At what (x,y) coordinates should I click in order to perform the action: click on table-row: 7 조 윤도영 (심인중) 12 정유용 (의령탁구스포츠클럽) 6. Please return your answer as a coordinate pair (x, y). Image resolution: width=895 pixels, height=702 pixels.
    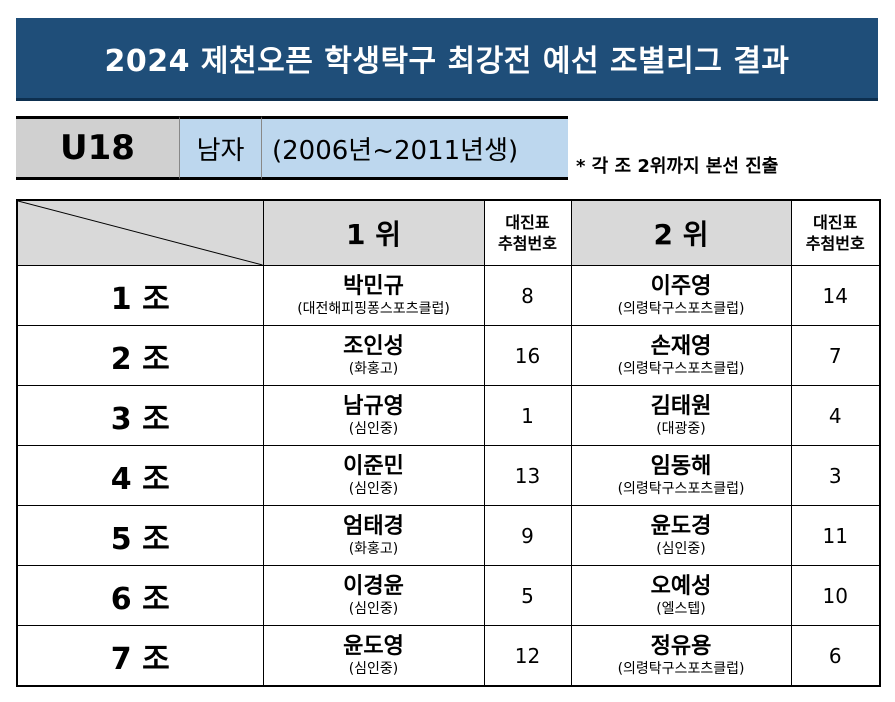
    Looking at the image, I should click on (448, 656).